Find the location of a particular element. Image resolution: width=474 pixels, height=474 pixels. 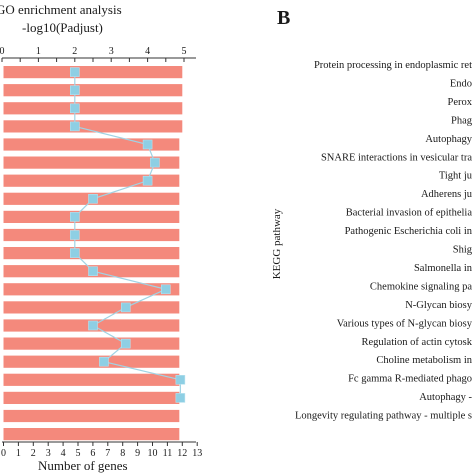

category-label: Endo is located at coordinates (461, 83).